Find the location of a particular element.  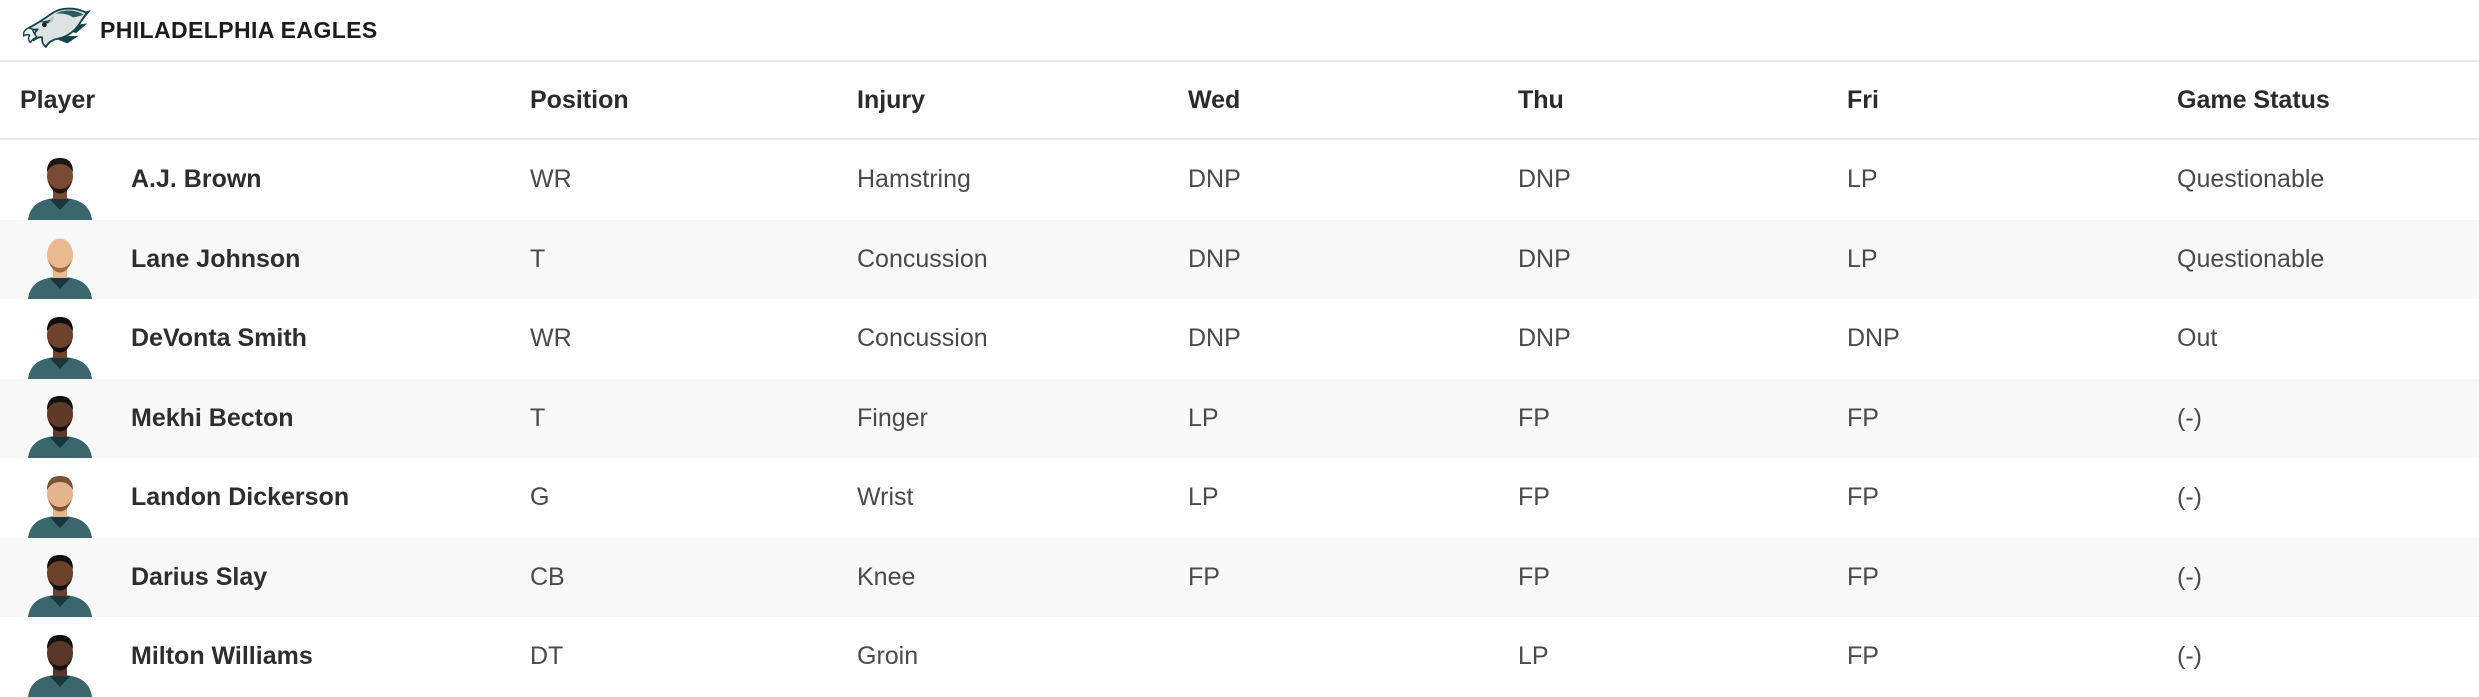

column-header-wed: Wed is located at coordinates (1214, 99).